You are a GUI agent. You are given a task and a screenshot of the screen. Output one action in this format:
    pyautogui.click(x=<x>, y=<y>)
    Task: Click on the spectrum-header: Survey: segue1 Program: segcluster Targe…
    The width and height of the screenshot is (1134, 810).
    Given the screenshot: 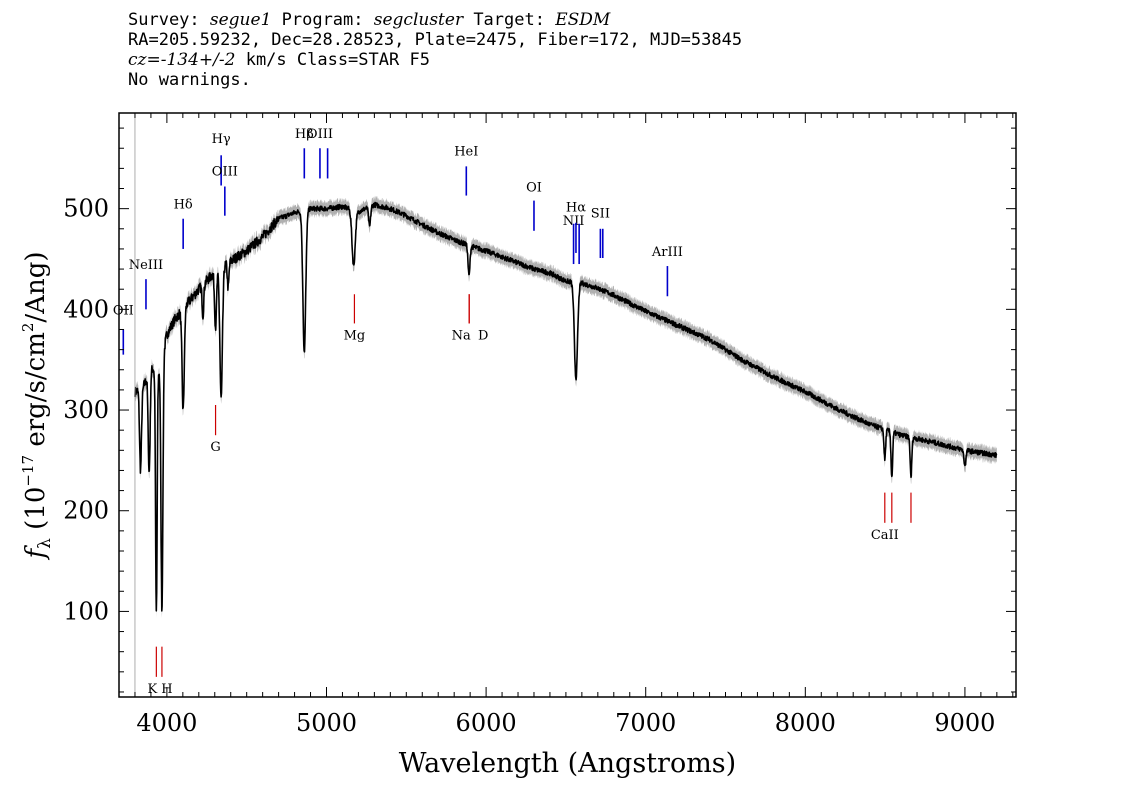 What is the action you would take?
    pyautogui.click(x=435, y=50)
    